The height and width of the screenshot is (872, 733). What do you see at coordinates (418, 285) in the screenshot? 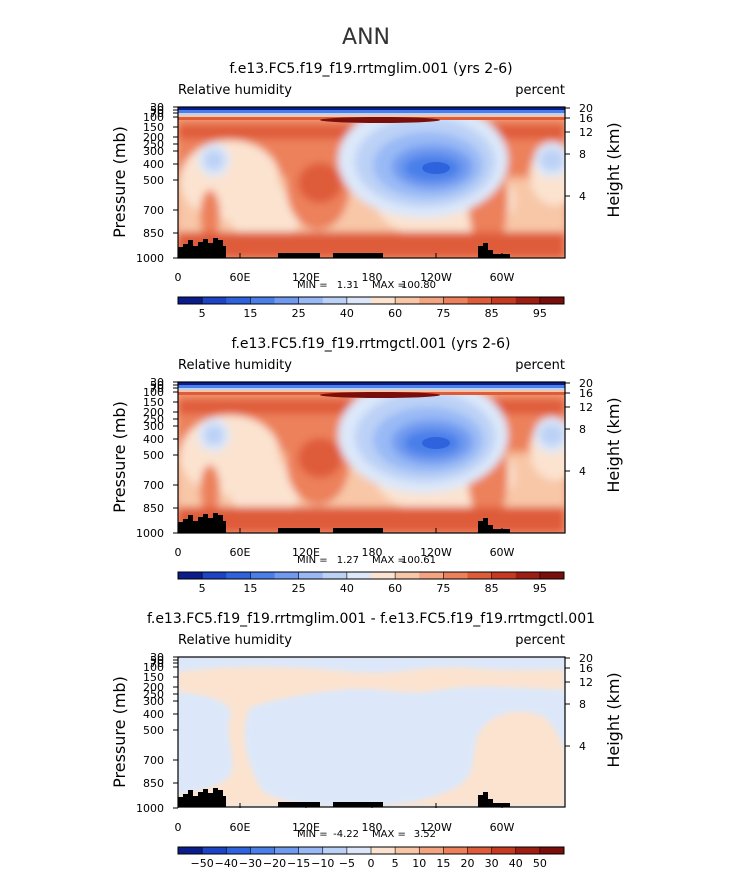
I see `max-value: 100.80` at bounding box center [418, 285].